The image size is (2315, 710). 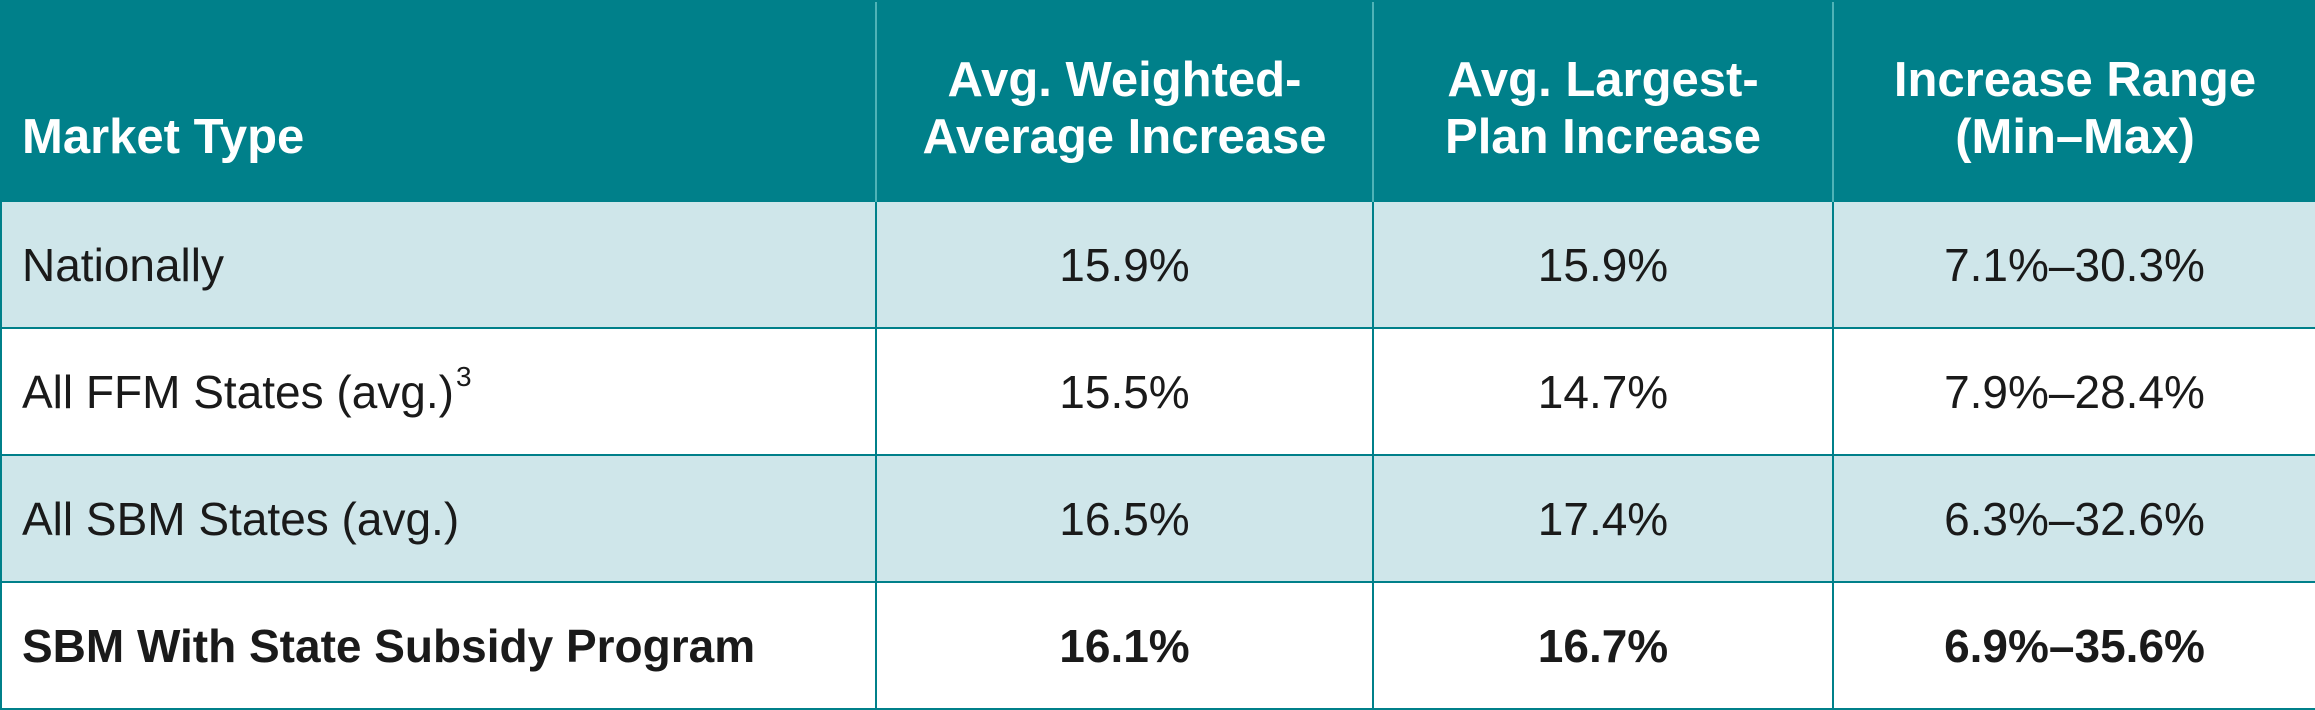 I want to click on header-avg-largest-plan-increase: Avg. Largest- Plan Increase, so click(x=1602, y=100).